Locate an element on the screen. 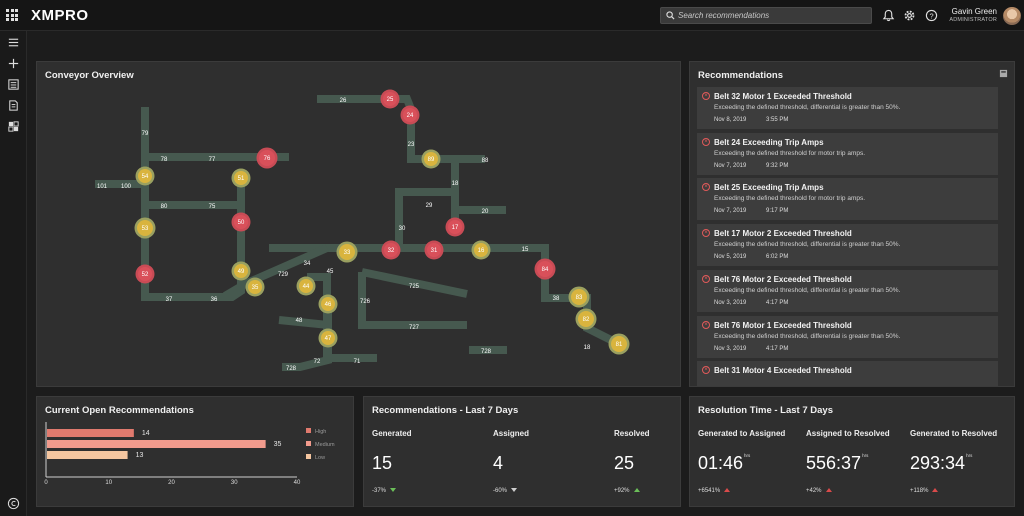 This screenshot has width=1024, height=516. belt-label: 29 is located at coordinates (429, 206).